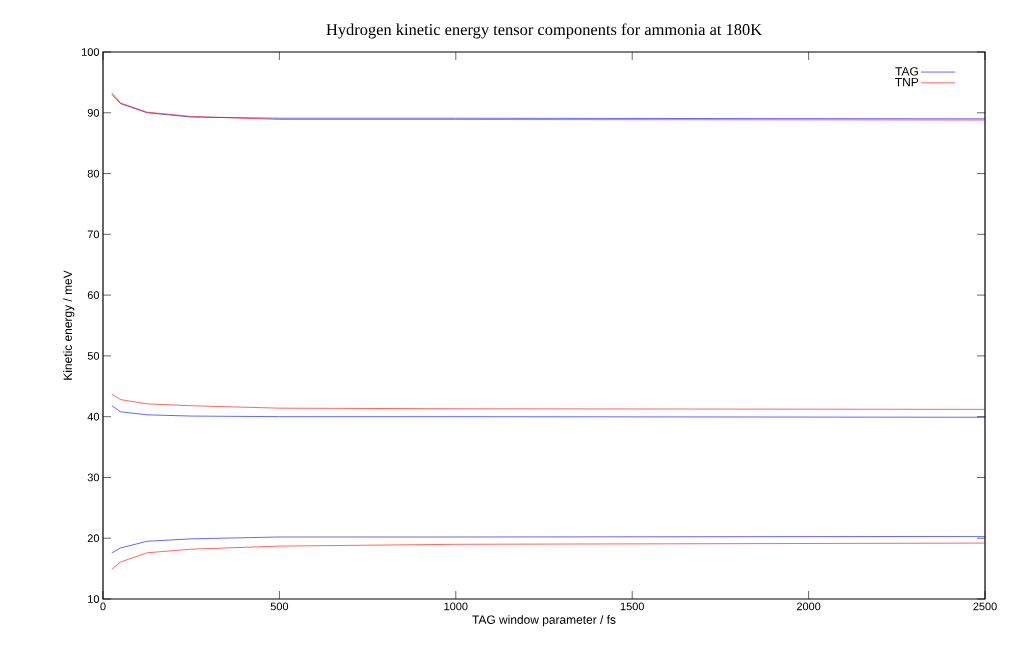 The width and height of the screenshot is (1009, 653). I want to click on y-tick-label: 90, so click(93, 112).